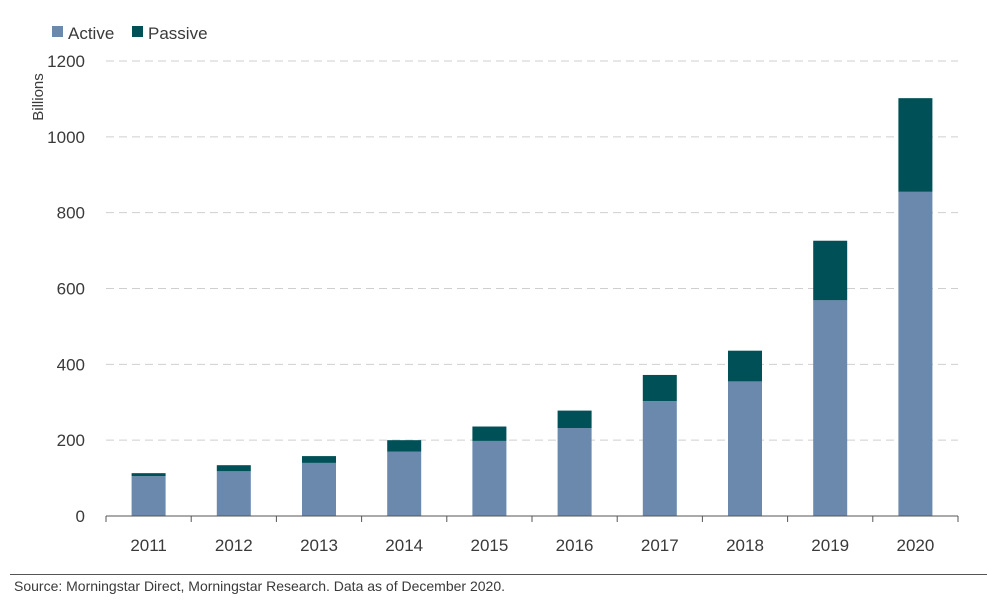 This screenshot has height=609, width=987. I want to click on y-tick-label-400: 400, so click(71, 364).